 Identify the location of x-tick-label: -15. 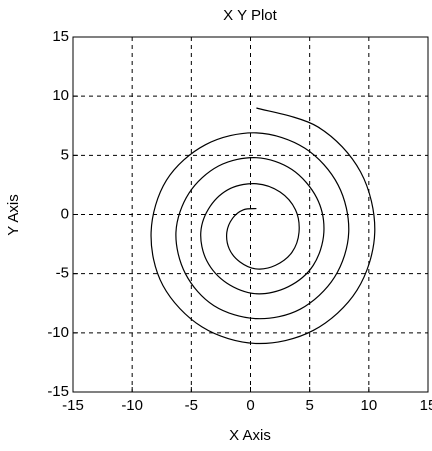
(73, 405).